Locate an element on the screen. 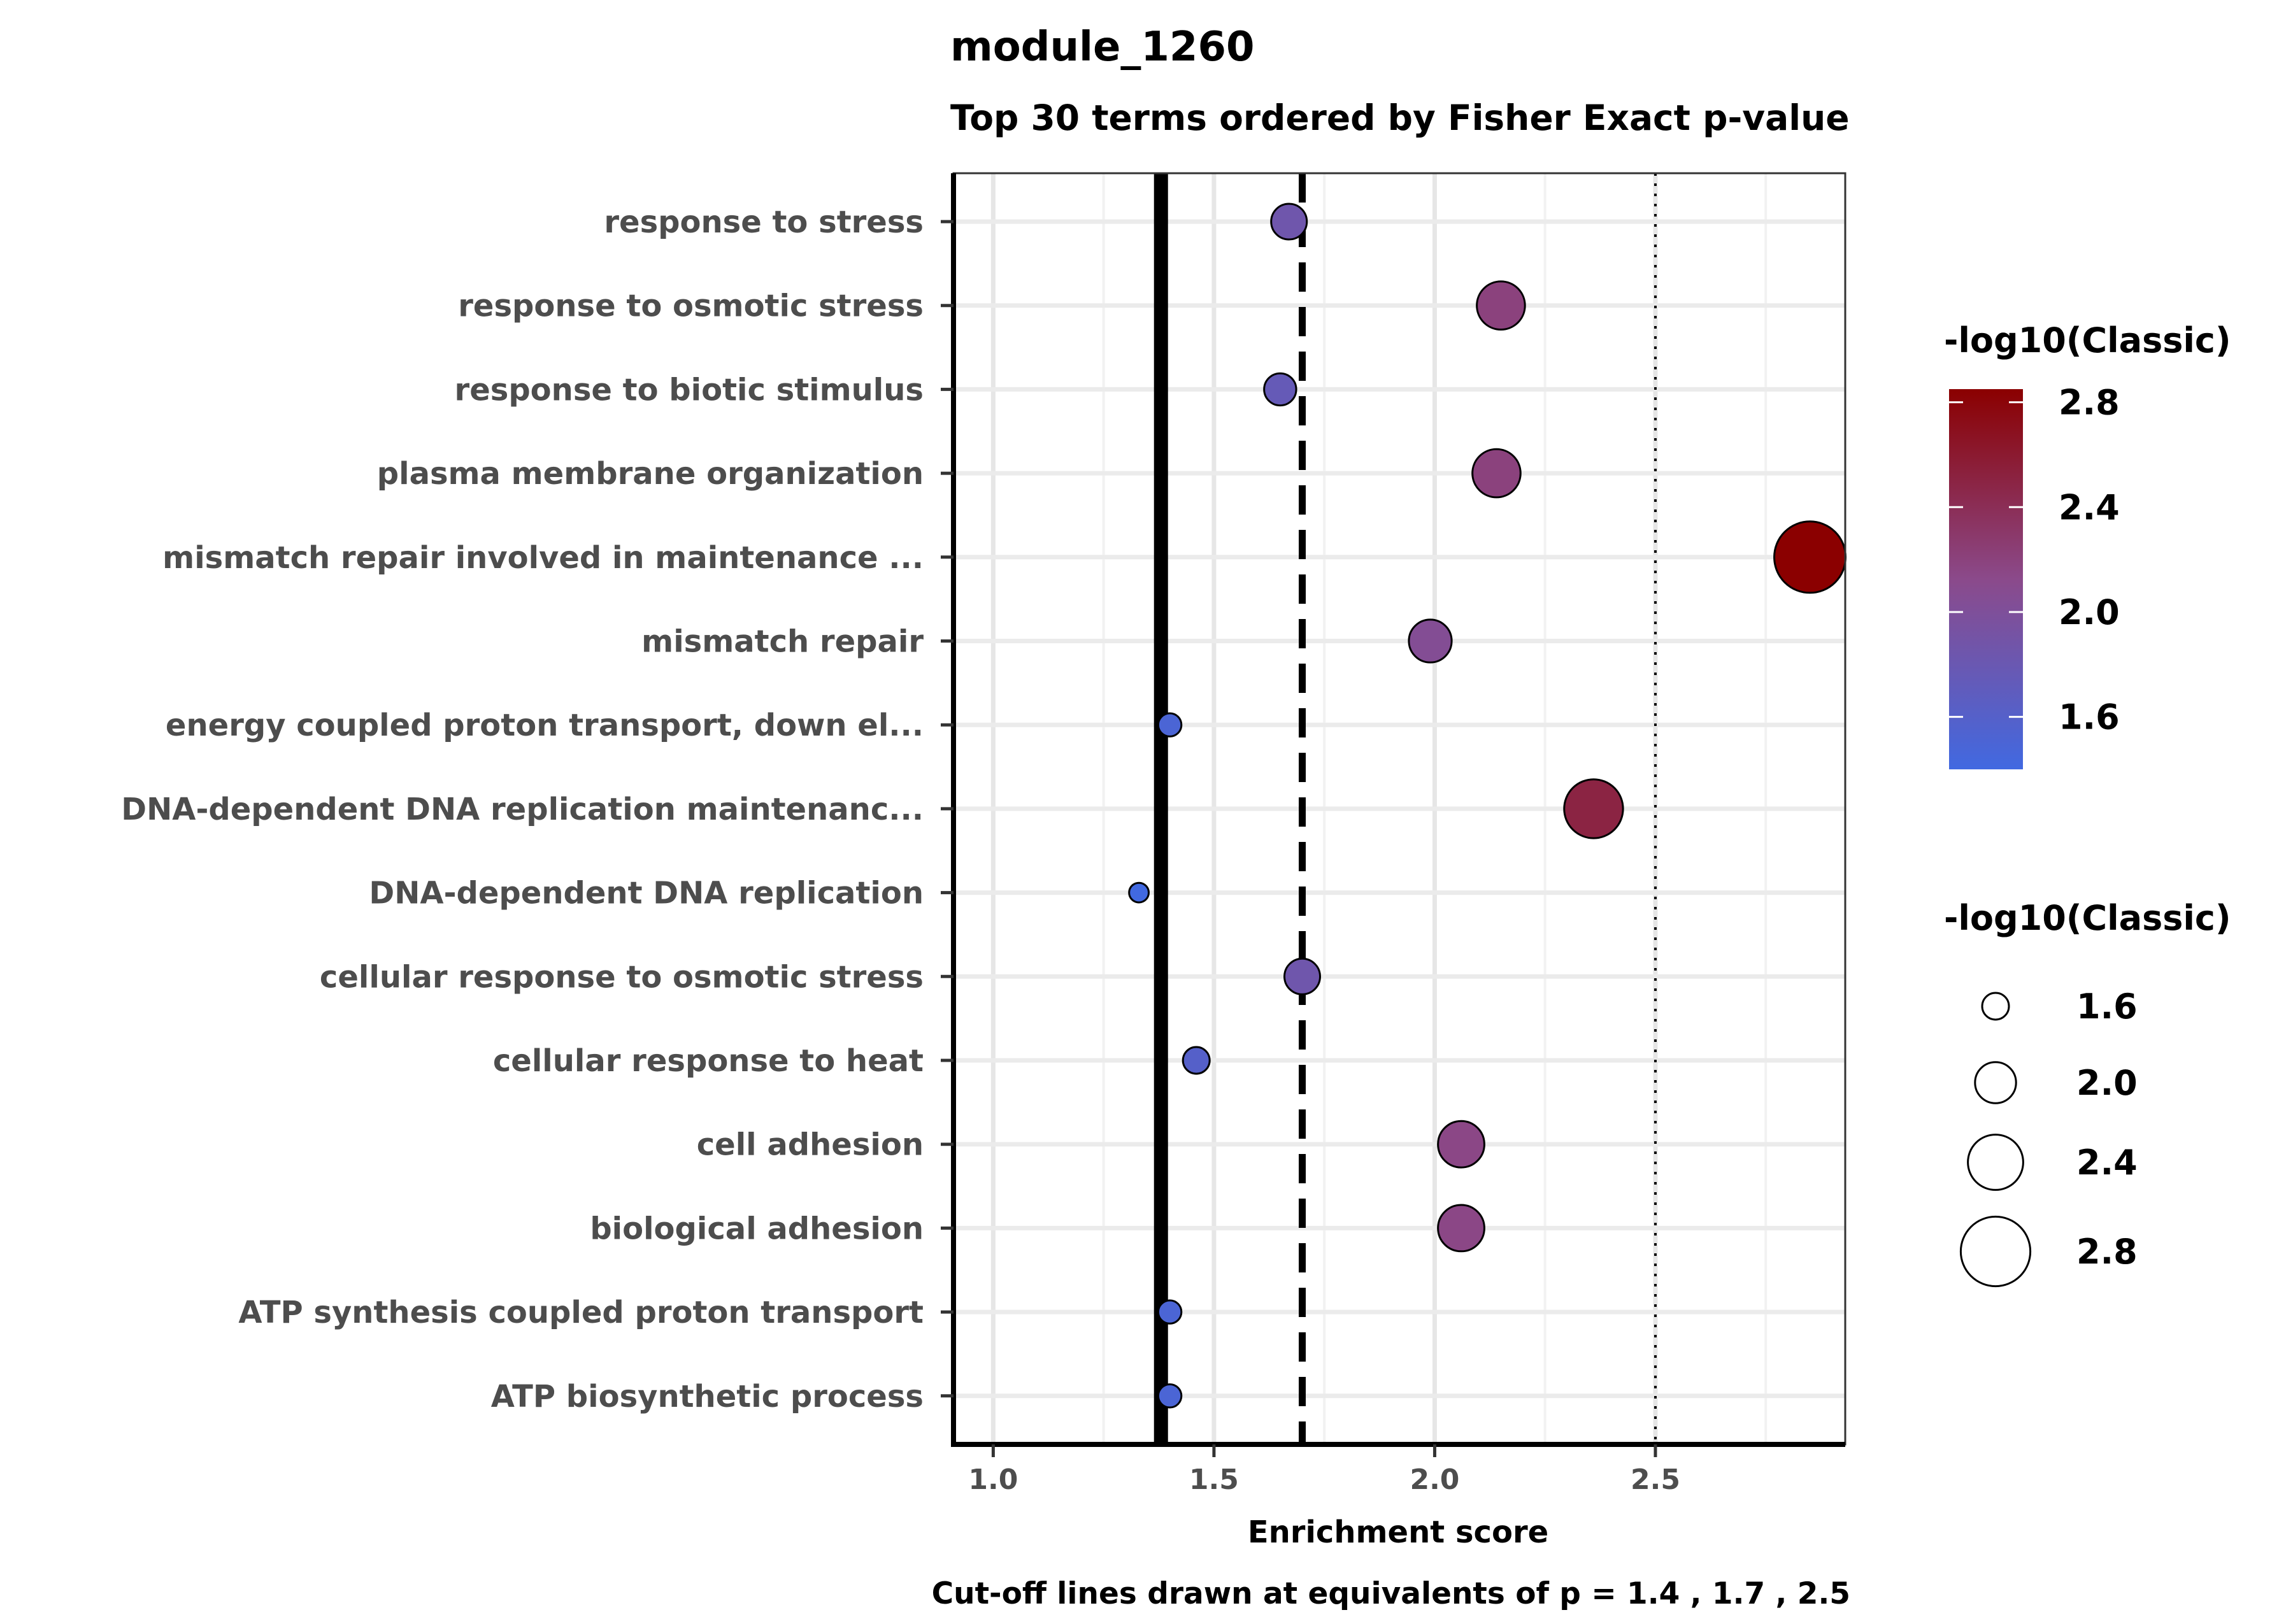 The image size is (2293, 1624). x-tick-label: 2.5 is located at coordinates (1655, 1480).